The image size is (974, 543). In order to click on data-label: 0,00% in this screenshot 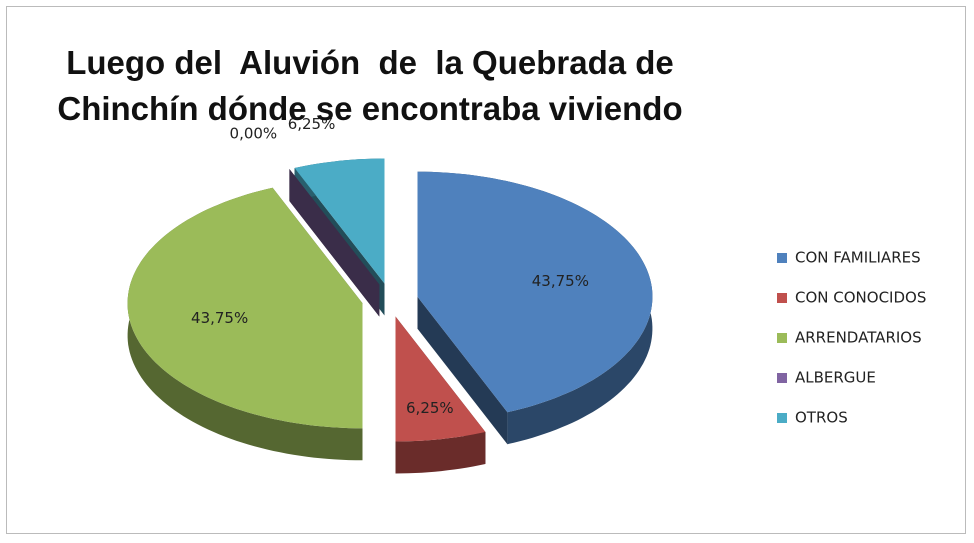, I will do `click(254, 133)`.